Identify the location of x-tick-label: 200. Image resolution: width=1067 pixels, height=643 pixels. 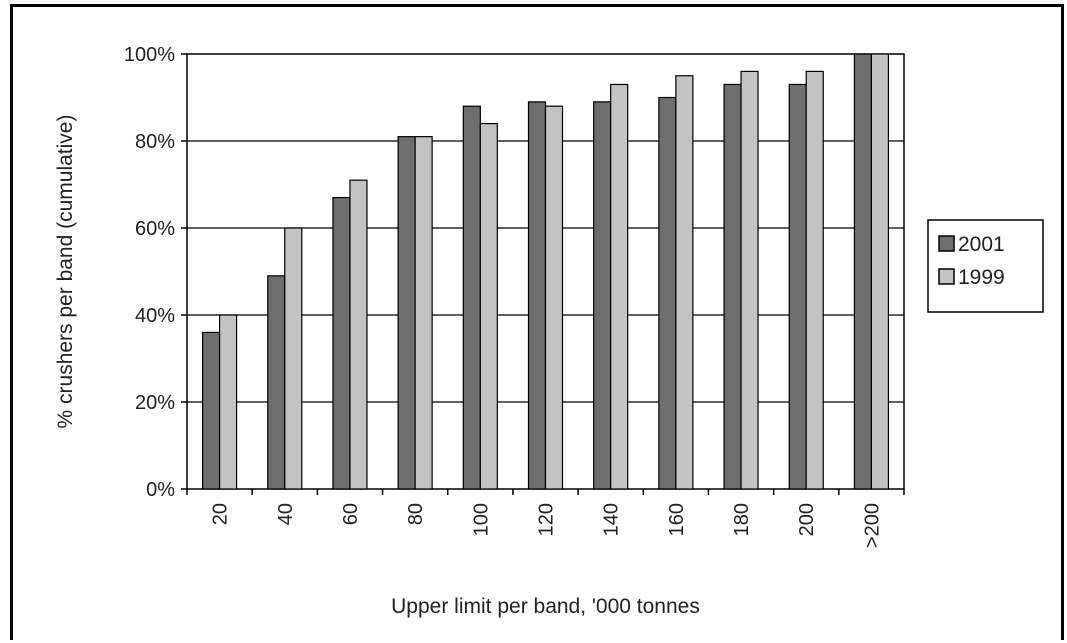
(807, 519).